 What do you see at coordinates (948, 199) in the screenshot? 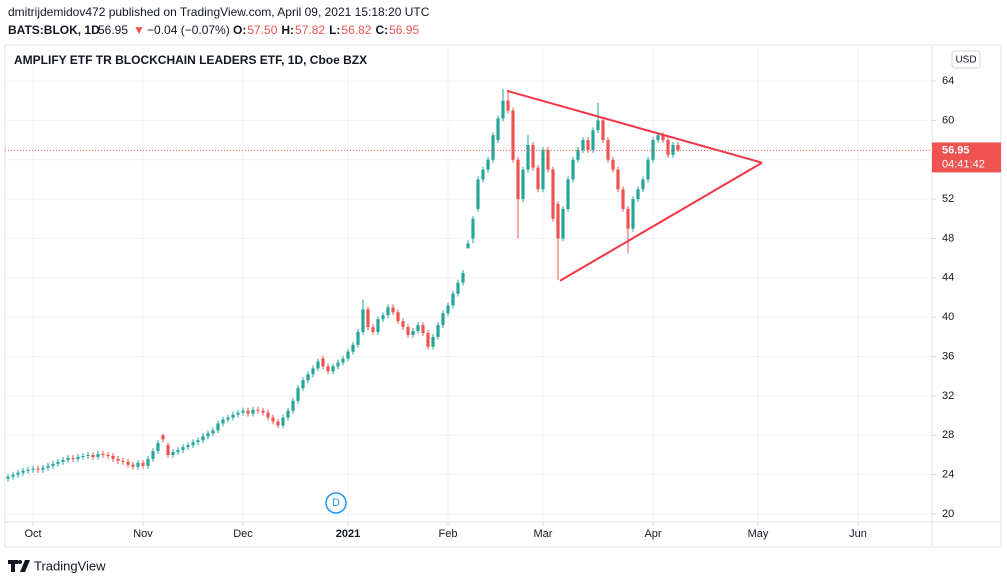
I see `y-tick-label: 52` at bounding box center [948, 199].